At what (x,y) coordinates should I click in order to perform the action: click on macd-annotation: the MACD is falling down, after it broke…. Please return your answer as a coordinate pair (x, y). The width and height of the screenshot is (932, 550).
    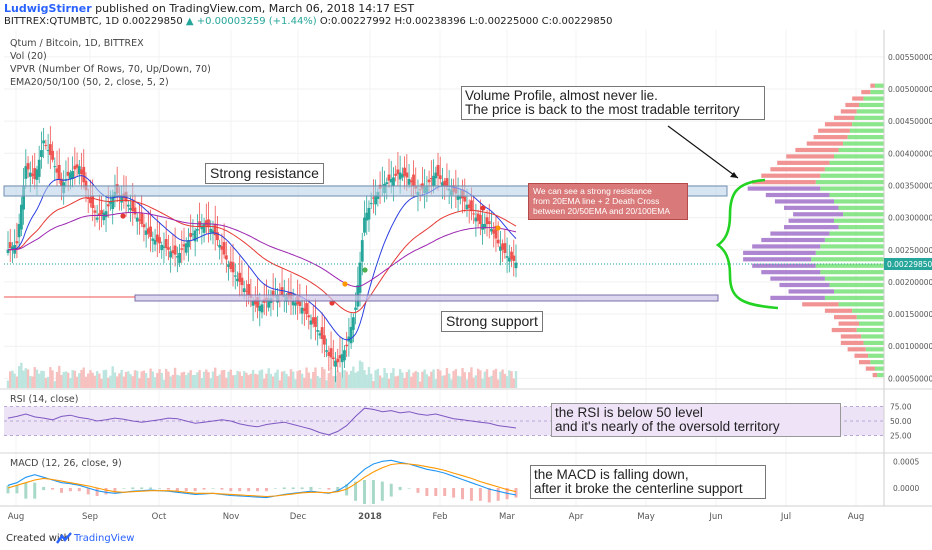
    Looking at the image, I should click on (648, 482).